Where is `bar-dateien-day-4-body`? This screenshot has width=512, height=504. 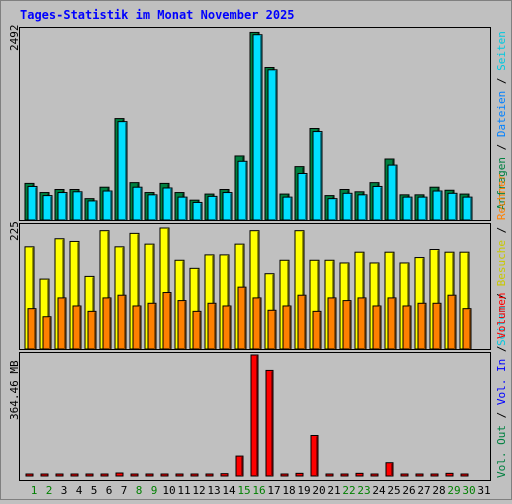
bar-dateien-day-4-body is located at coordinates (77, 206).